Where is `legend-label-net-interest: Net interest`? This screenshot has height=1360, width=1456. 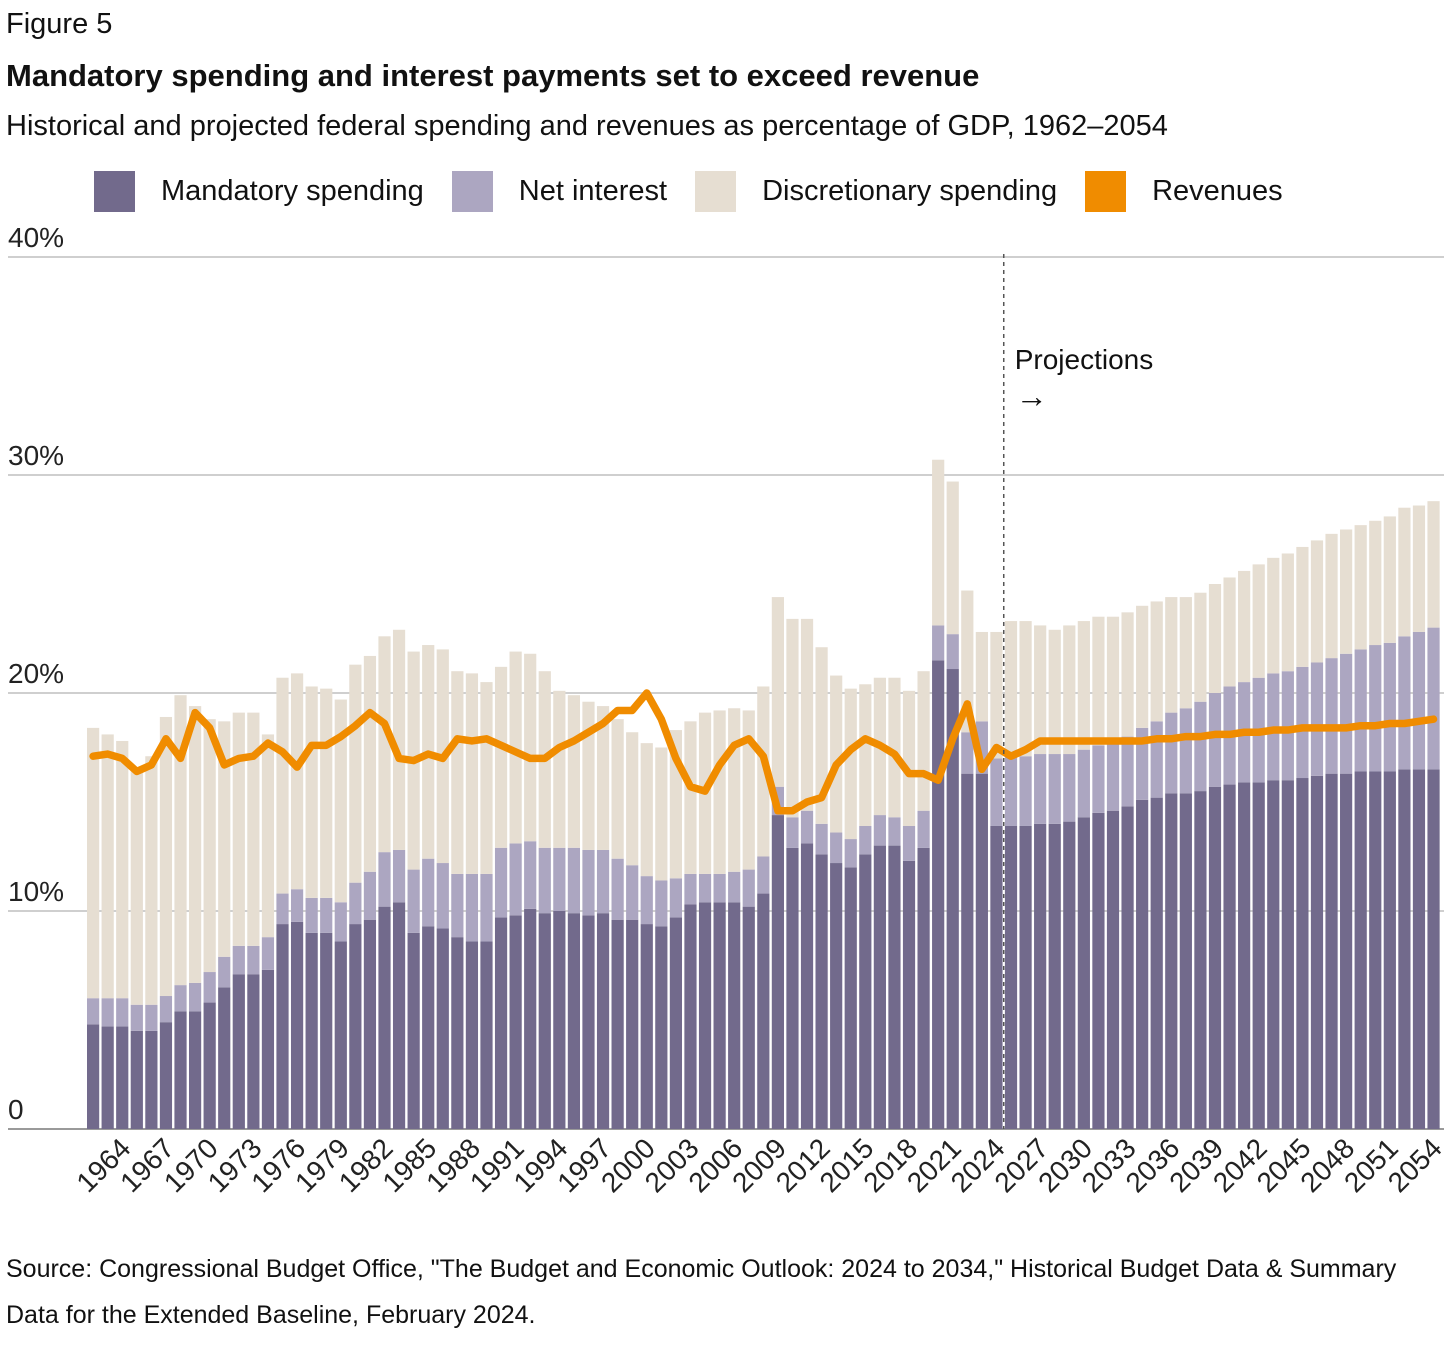
legend-label-net-interest: Net interest is located at coordinates (593, 190).